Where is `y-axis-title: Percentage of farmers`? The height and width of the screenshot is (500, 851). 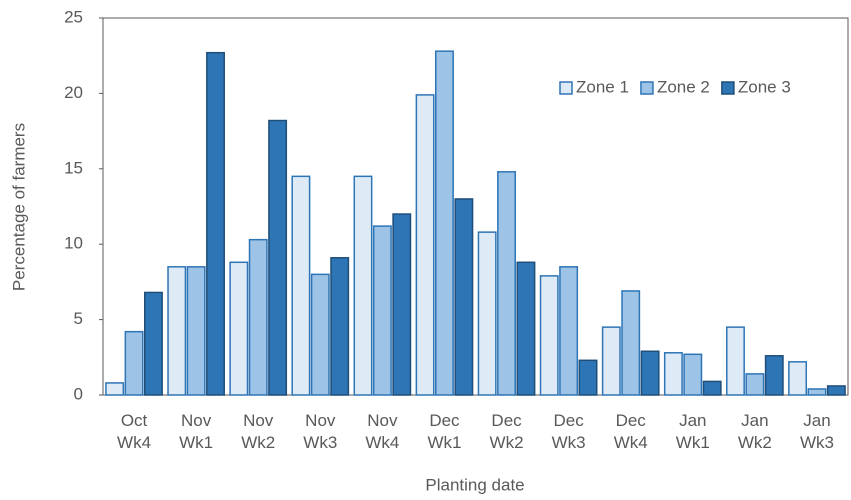 y-axis-title: Percentage of farmers is located at coordinates (18, 207).